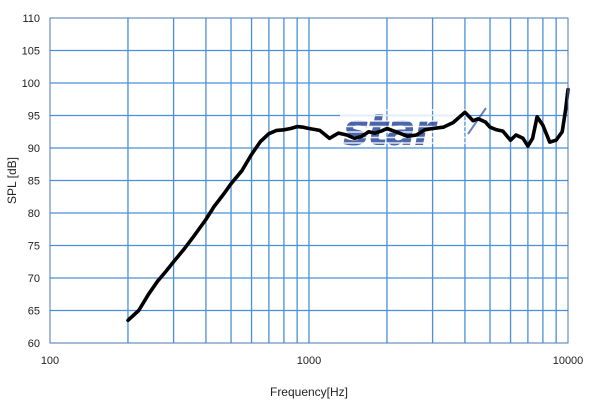 The height and width of the screenshot is (404, 600). I want to click on x-axis-title: Frequency[Hz], so click(309, 392).